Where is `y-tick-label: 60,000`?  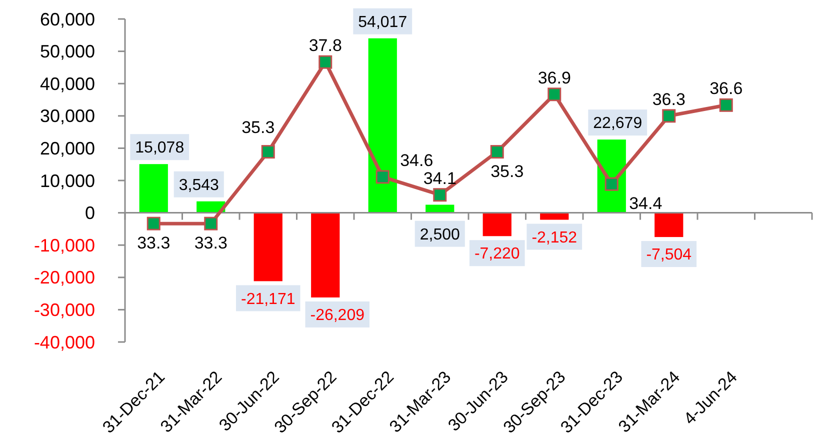
y-tick-label: 60,000 is located at coordinates (67, 19).